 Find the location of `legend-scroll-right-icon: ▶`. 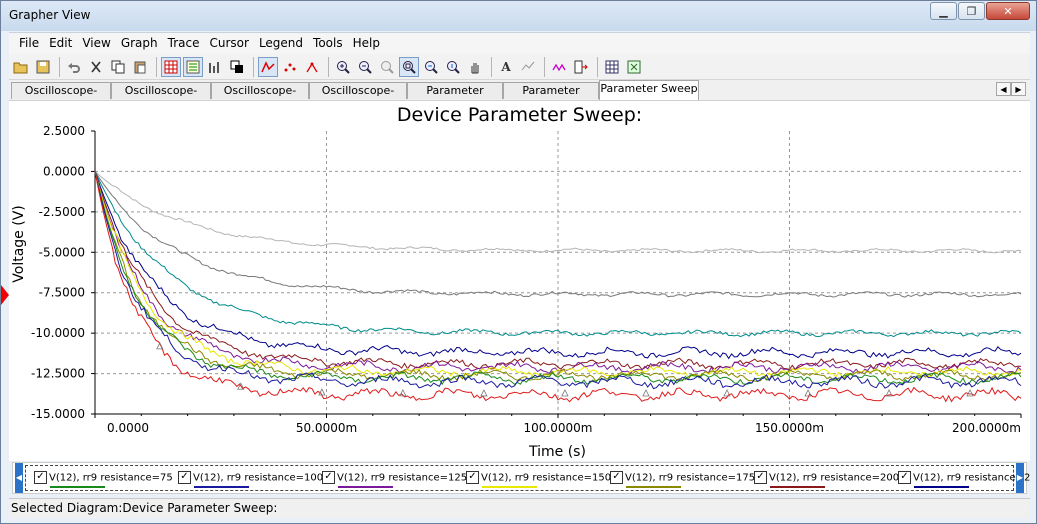

legend-scroll-right-icon: ▶ is located at coordinates (1020, 478).